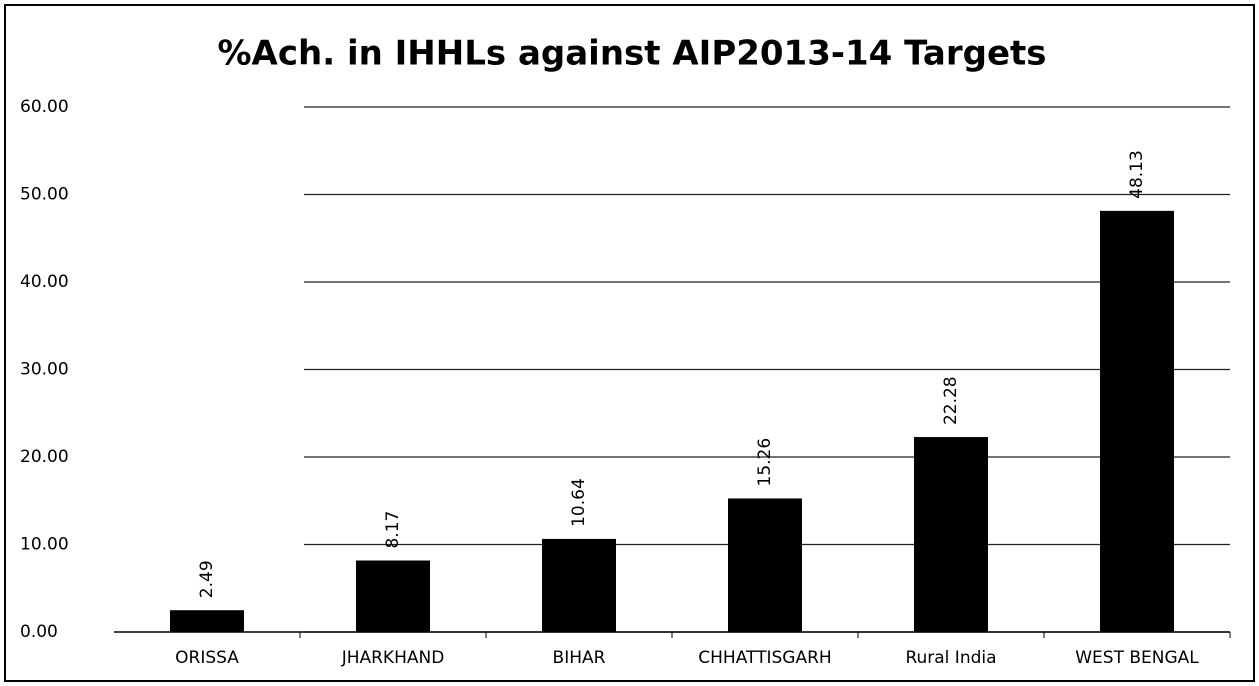  I want to click on data-label: 15.26, so click(765, 462).